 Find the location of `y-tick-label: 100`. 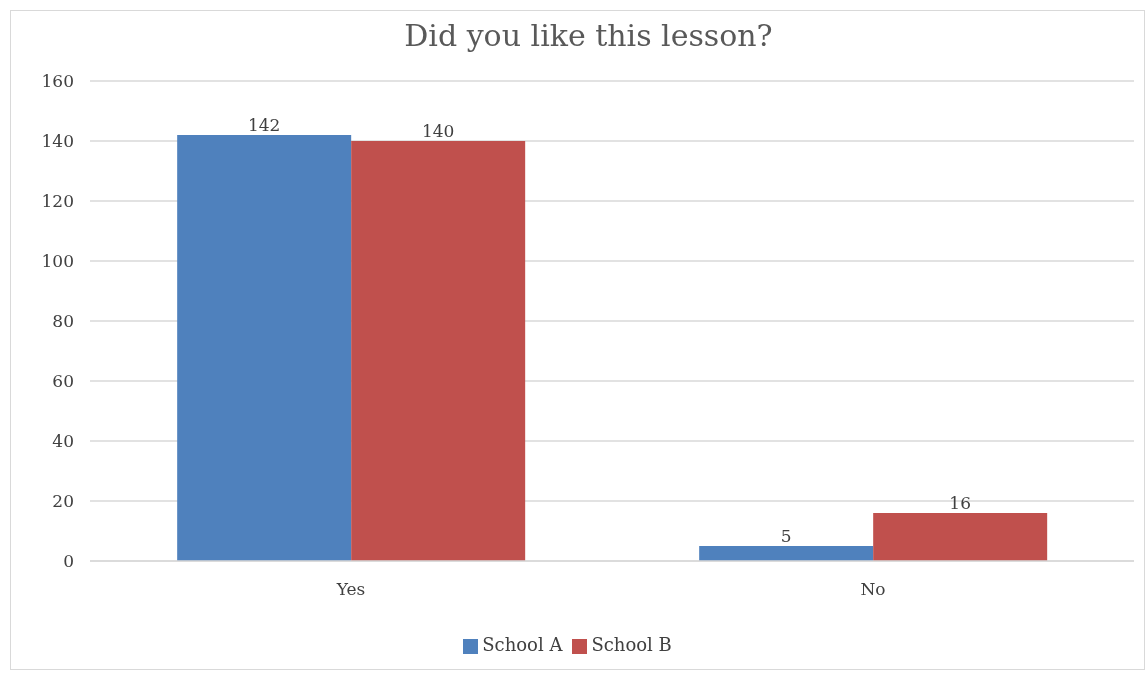

y-tick-label: 100 is located at coordinates (57, 261).